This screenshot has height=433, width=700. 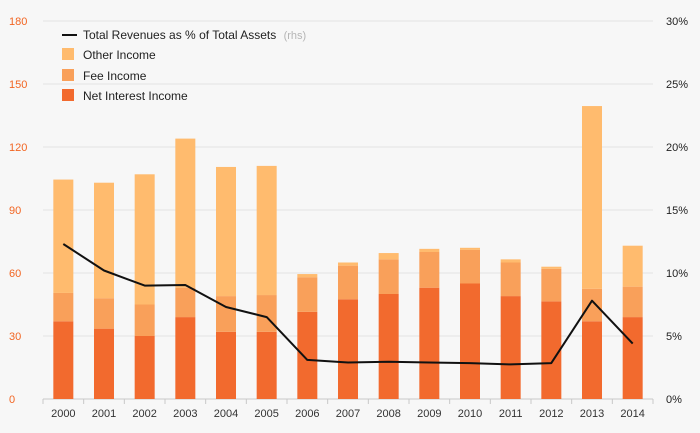 What do you see at coordinates (677, 148) in the screenshot?
I see `y-right-tick-label: 20%` at bounding box center [677, 148].